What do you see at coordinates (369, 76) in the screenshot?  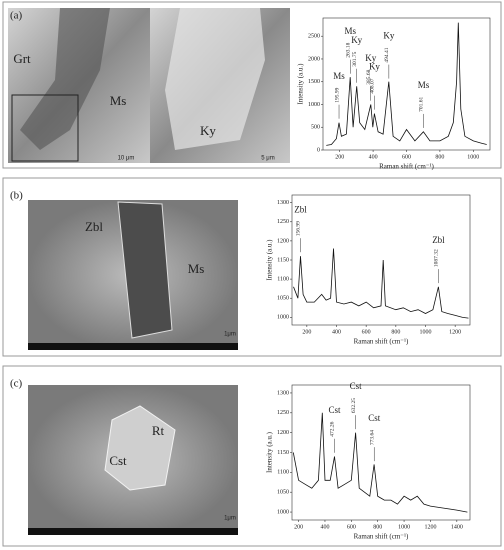 I see `annotation-value: 385.68` at bounding box center [369, 76].